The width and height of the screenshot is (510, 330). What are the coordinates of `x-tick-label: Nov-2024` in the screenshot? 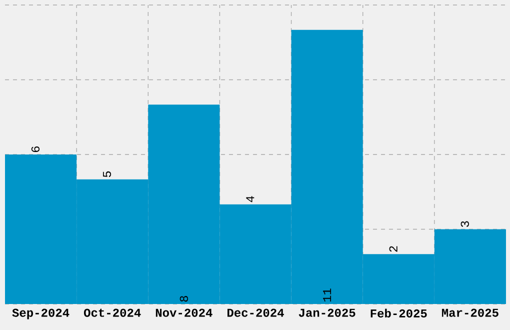 It's located at (184, 312).